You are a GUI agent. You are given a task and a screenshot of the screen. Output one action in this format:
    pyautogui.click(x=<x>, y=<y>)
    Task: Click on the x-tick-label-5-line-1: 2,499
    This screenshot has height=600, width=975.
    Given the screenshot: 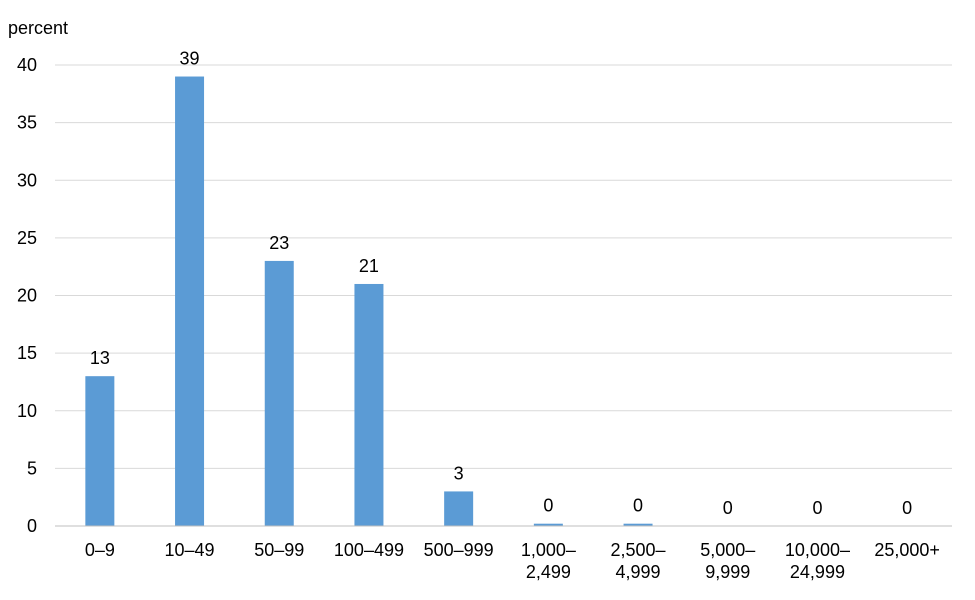 What is the action you would take?
    pyautogui.click(x=548, y=572)
    